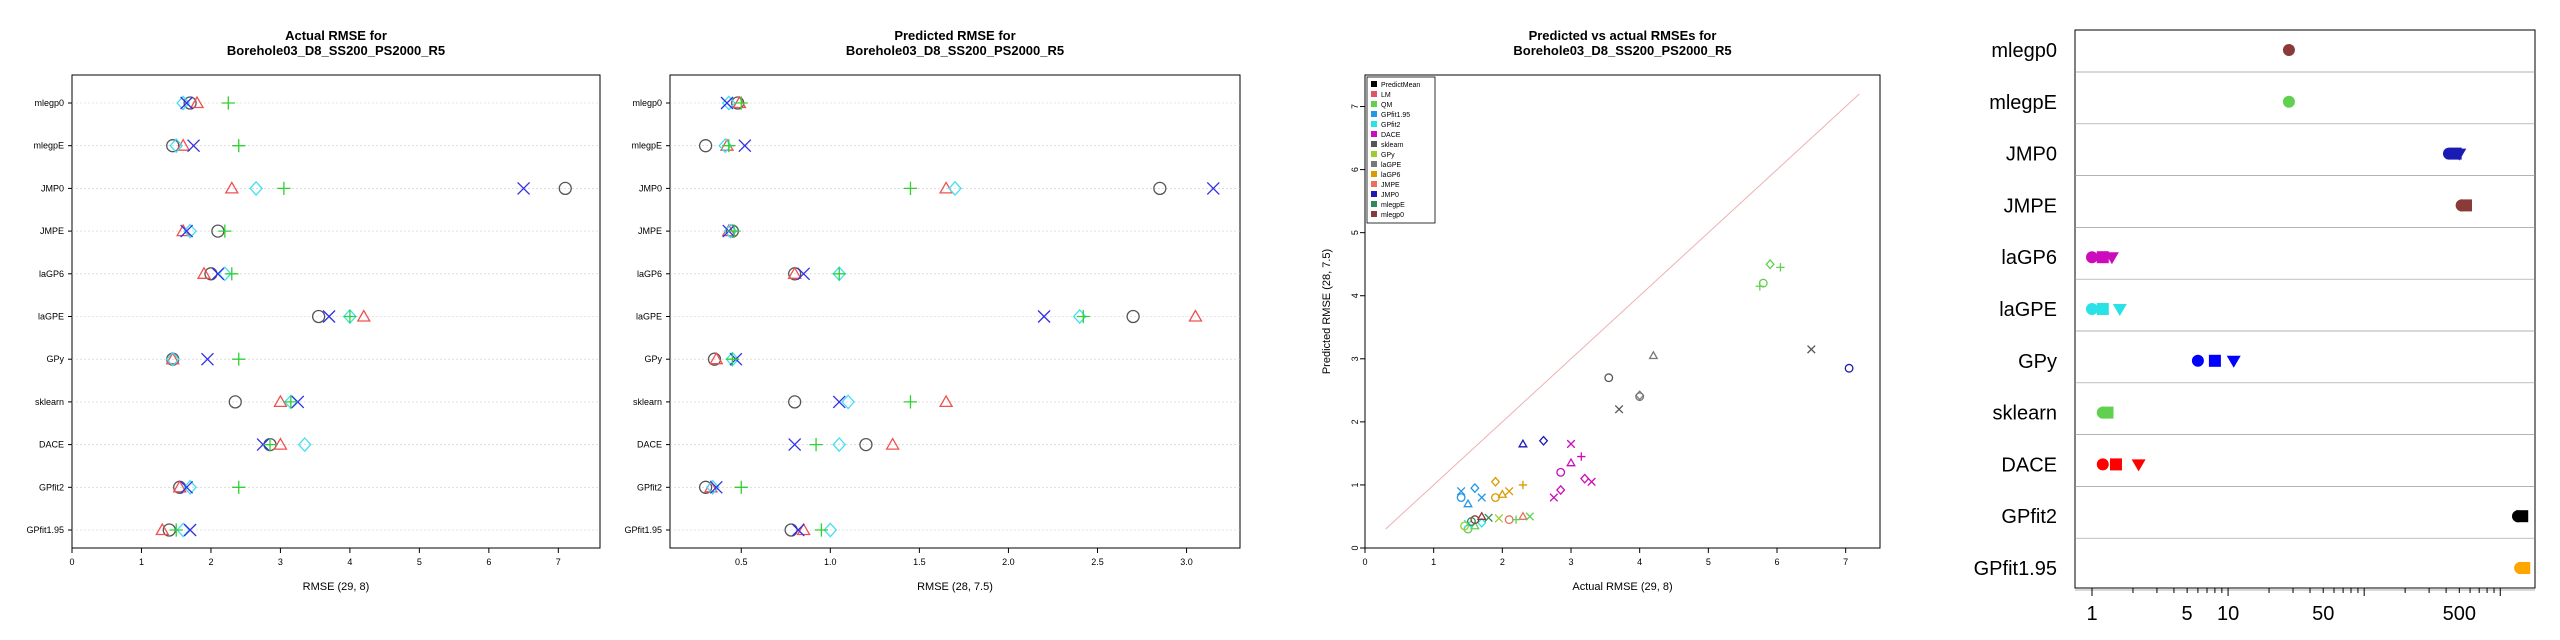 The width and height of the screenshot is (2560, 640). What do you see at coordinates (741, 562) in the screenshot?
I see `panel2-xtick-label: 0.5` at bounding box center [741, 562].